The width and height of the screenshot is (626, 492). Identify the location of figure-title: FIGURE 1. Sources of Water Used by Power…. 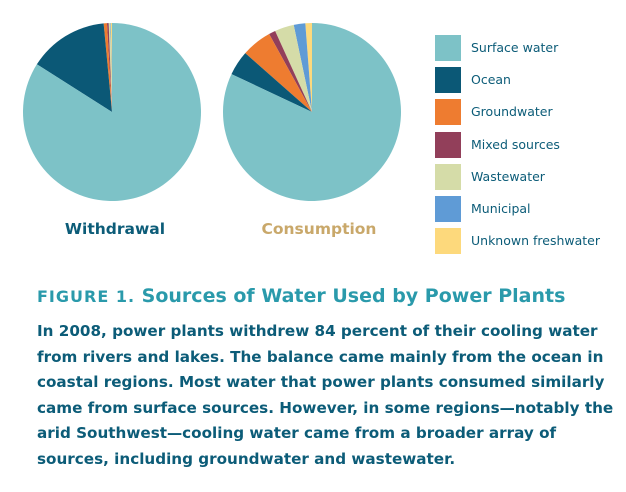
(301, 296).